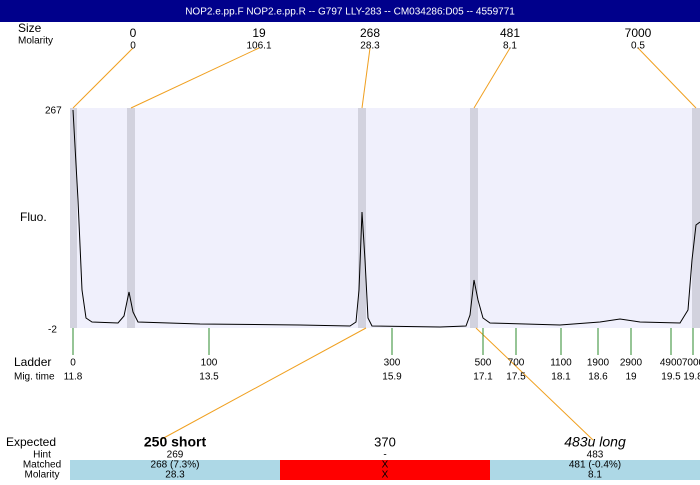  What do you see at coordinates (691, 363) in the screenshot?
I see `ladder-size: 7000` at bounding box center [691, 363].